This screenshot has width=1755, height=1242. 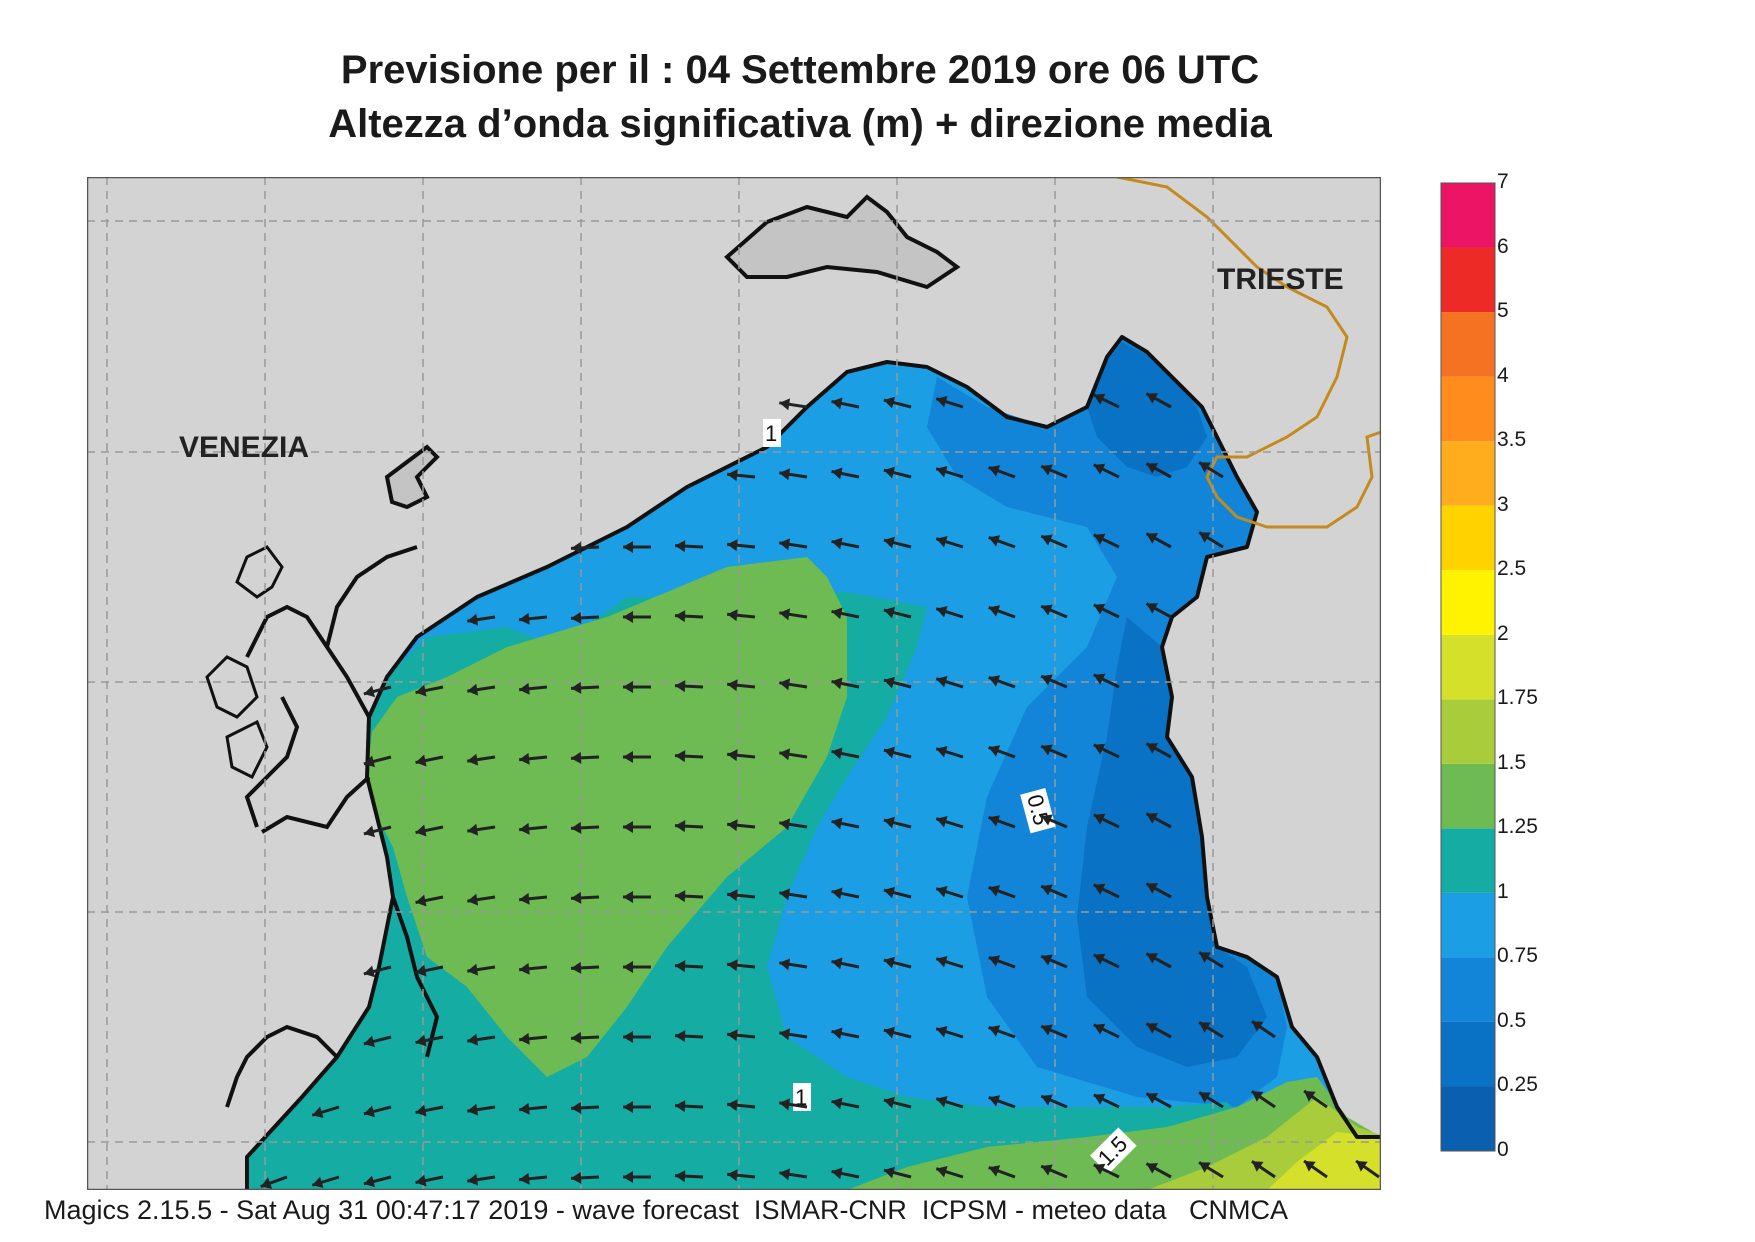 I want to click on legend-tick-label: 3, so click(x=1503, y=504).